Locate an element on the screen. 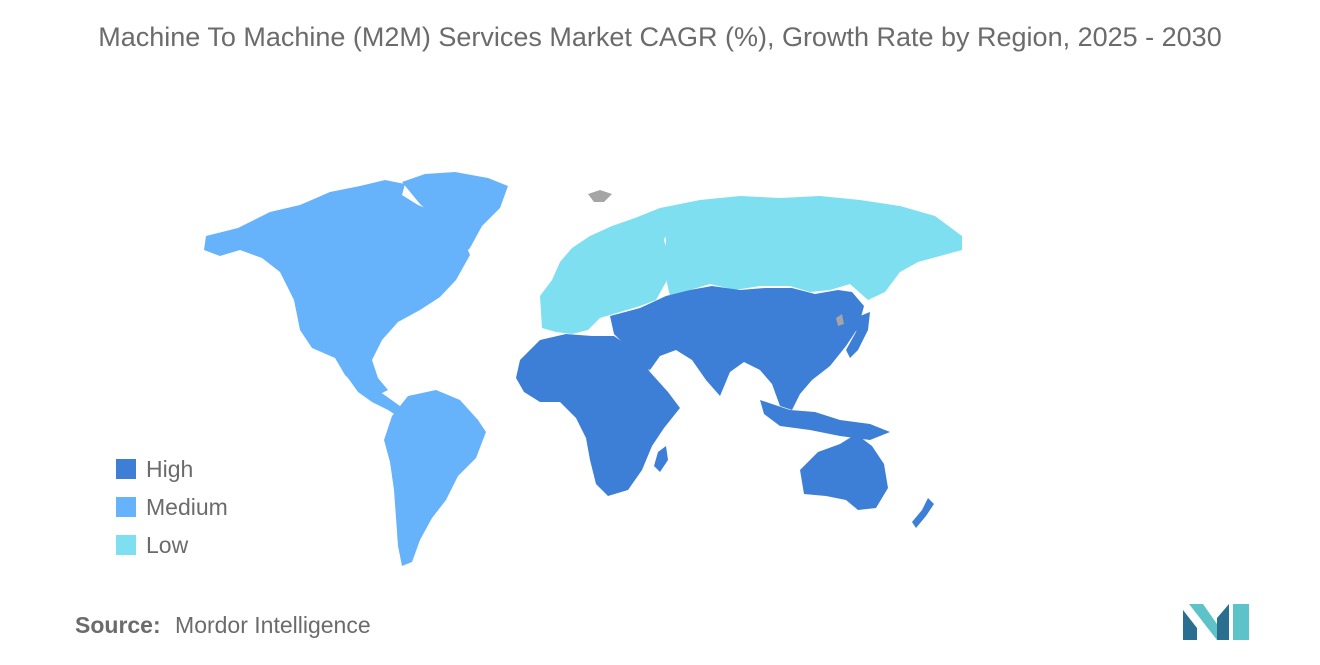  region-greenland is located at coordinates (455, 216).